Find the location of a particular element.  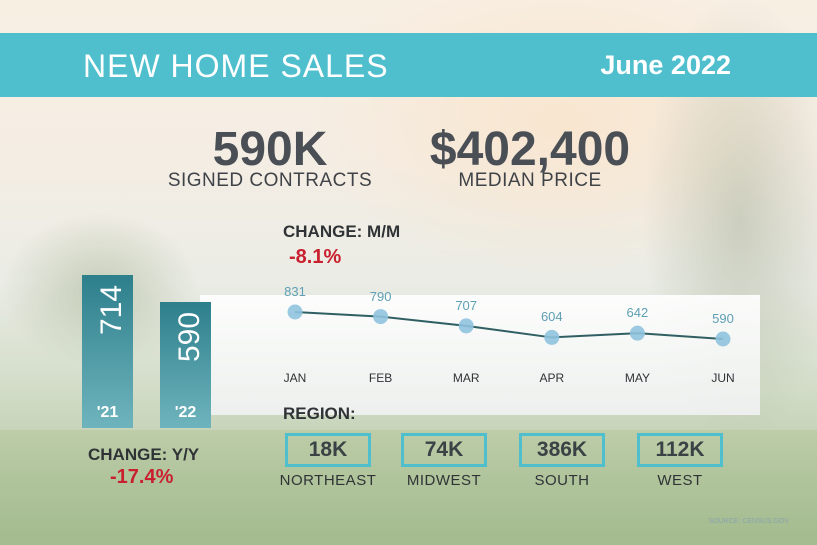

region-value-midwest: 74K is located at coordinates (444, 450).